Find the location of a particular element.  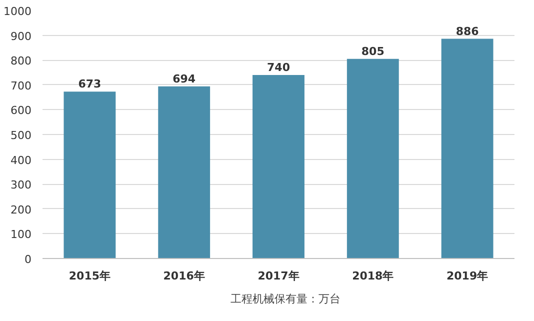

x-tick-label: 2018年 is located at coordinates (373, 276).